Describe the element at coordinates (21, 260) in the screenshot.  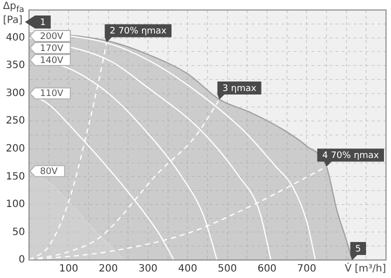
I see `y-tick-label: 0` at that location.